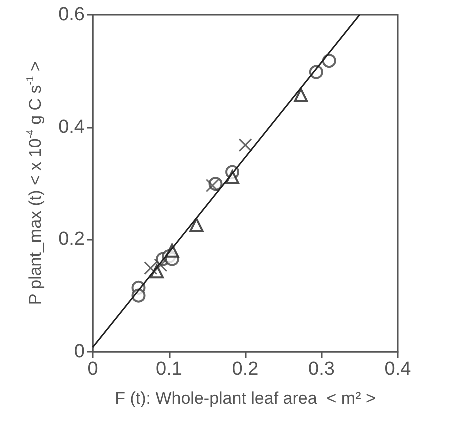  I want to click on x-tick-label: 0.2, so click(245, 369).